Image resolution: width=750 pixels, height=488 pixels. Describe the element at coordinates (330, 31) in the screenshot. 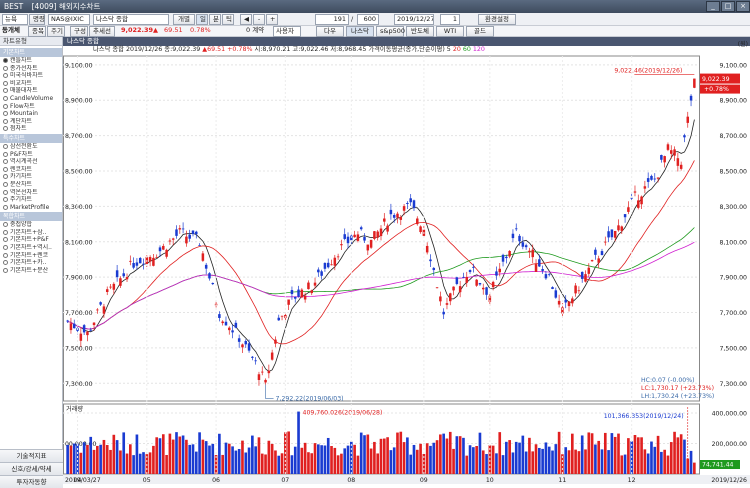

I see `quick-dow: 다우` at that location.